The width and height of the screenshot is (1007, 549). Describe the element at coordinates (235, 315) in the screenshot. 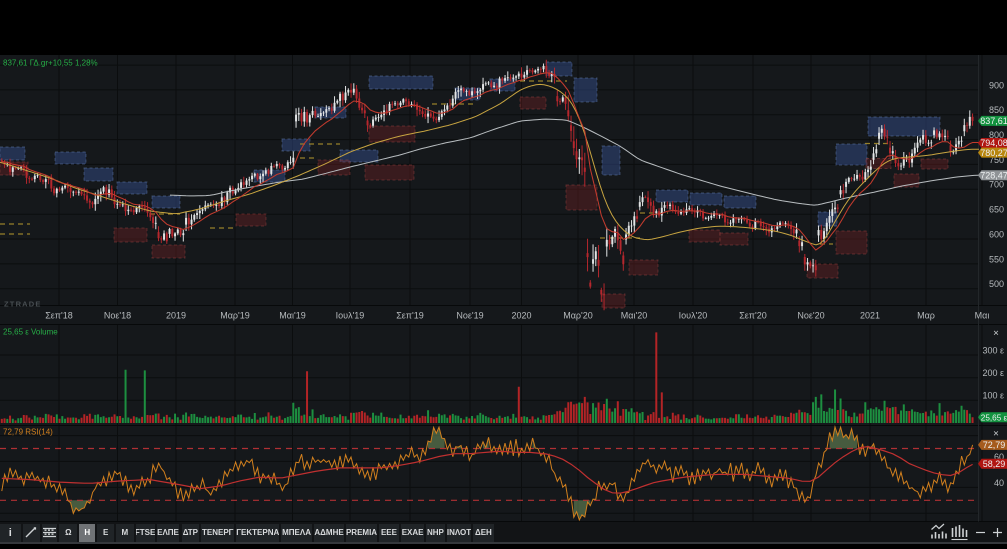

I see `svg-text: Μαρ'19` at that location.